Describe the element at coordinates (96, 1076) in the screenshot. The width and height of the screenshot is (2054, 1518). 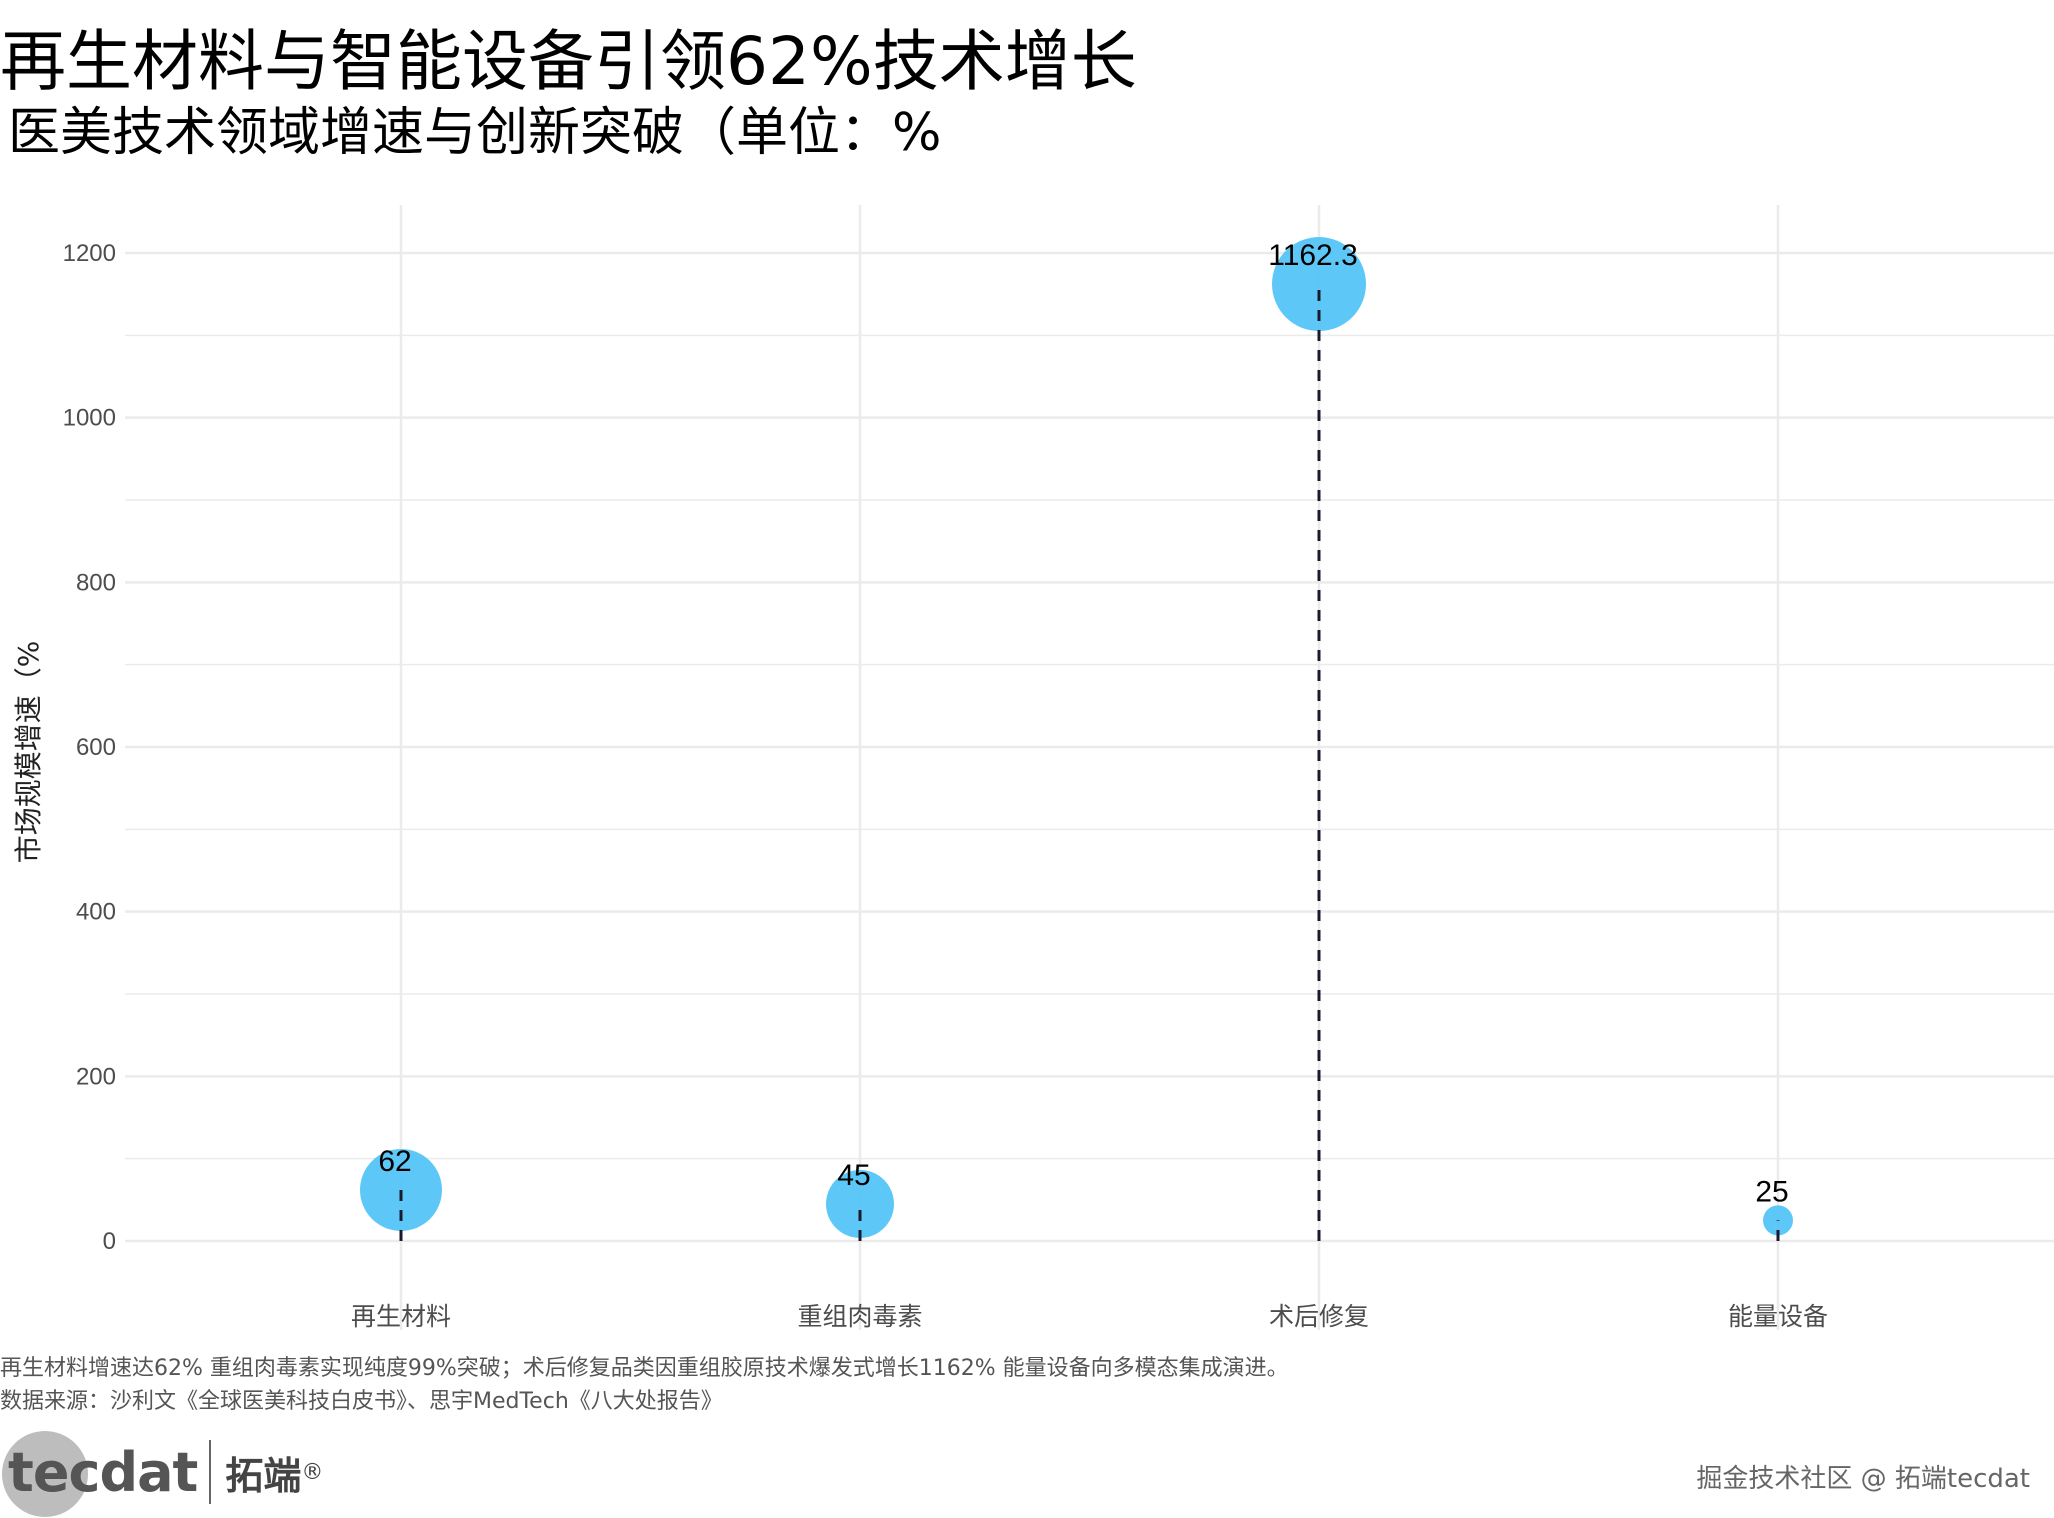
I see `y-tick-label: 200` at that location.